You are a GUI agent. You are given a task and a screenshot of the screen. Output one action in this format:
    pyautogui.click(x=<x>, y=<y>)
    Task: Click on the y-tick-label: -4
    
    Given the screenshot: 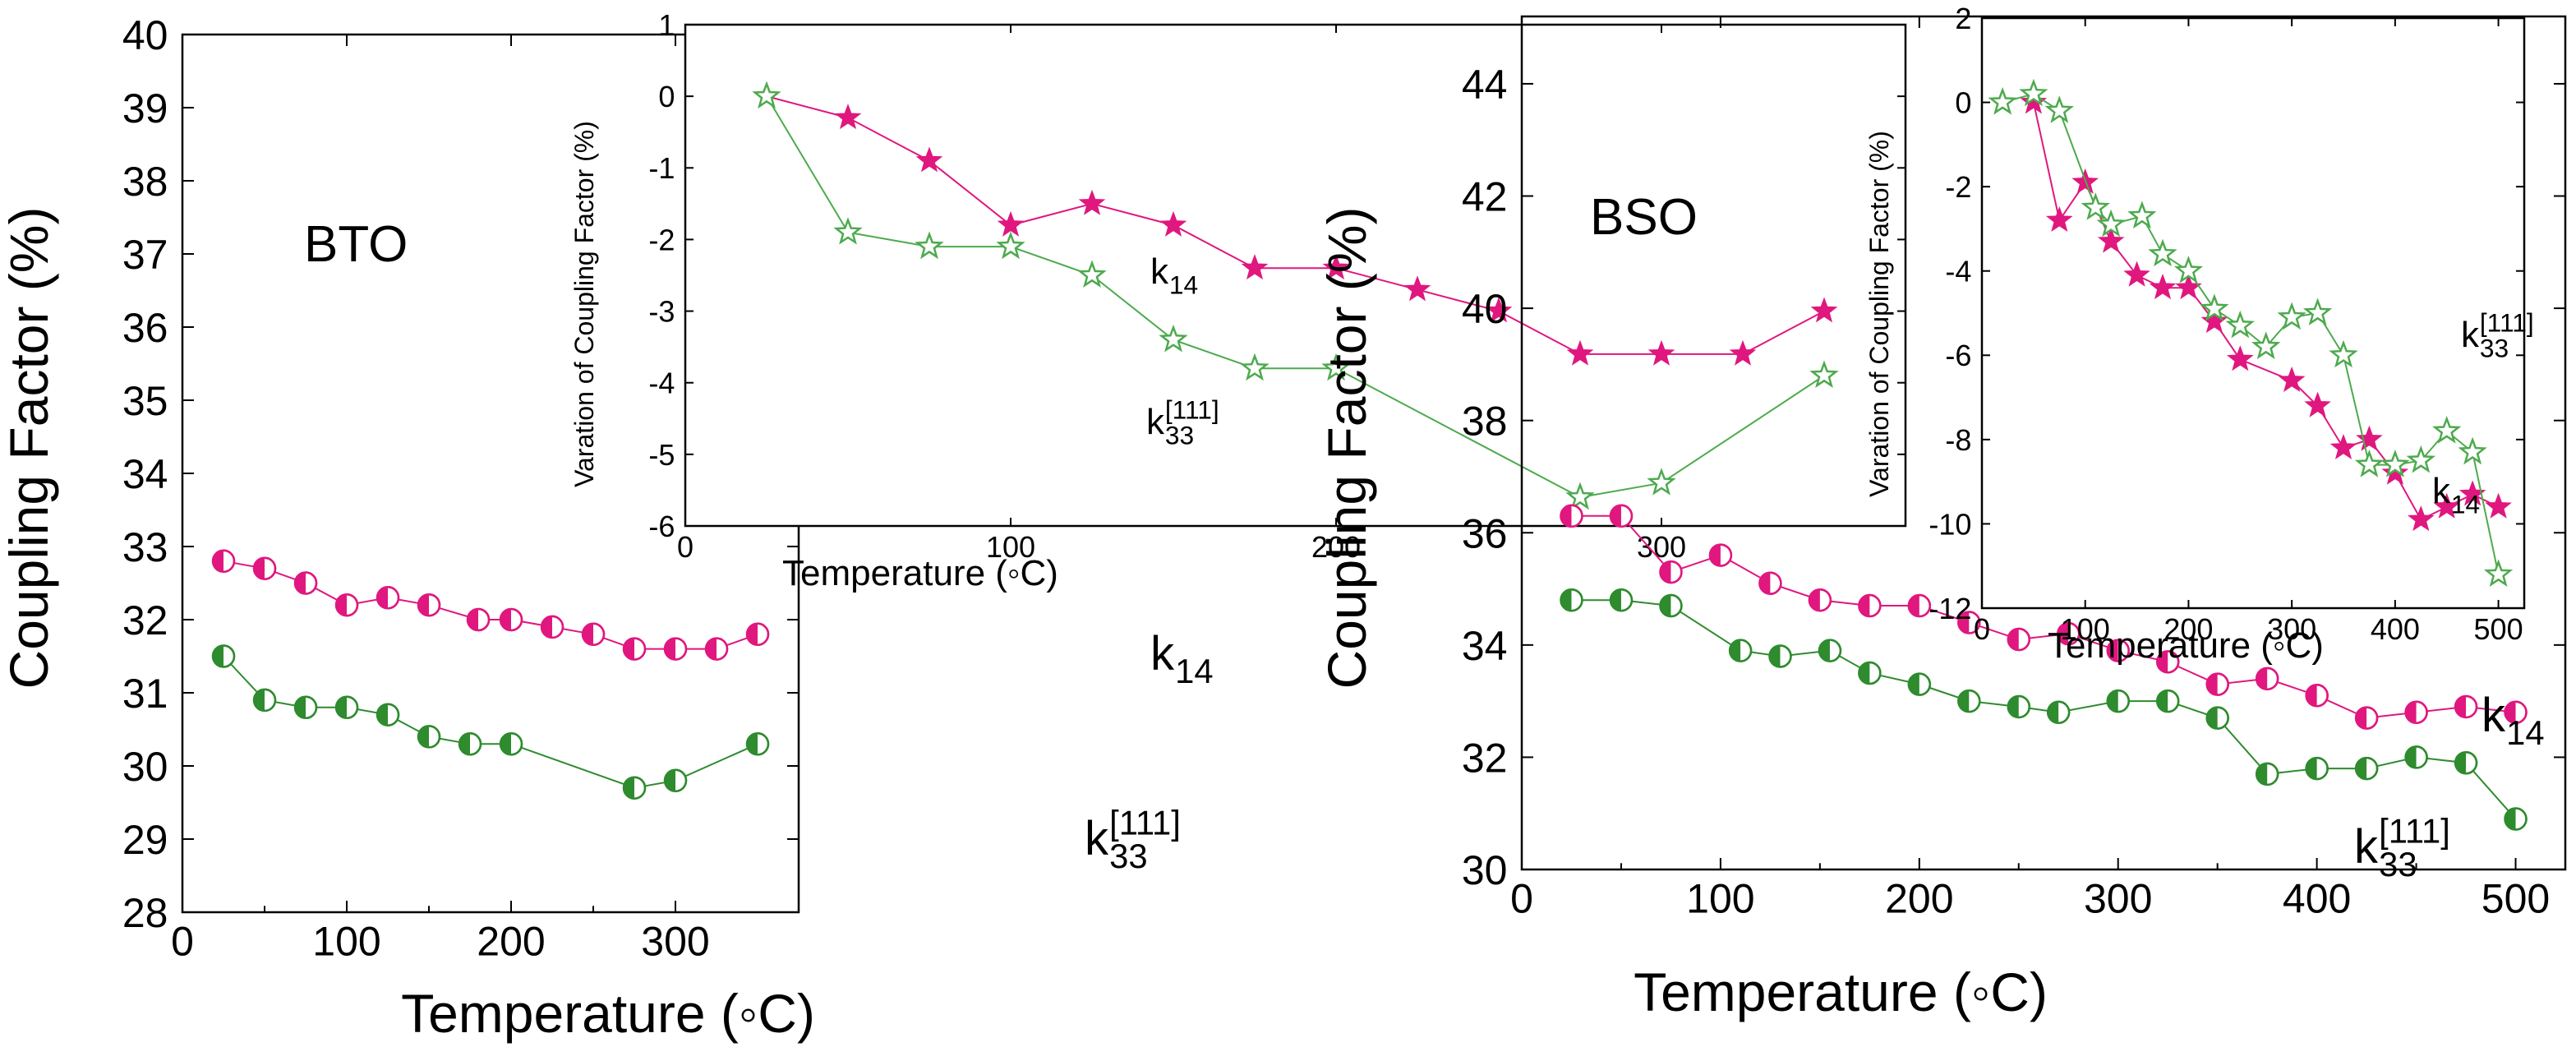 What is the action you would take?
    pyautogui.click(x=1958, y=272)
    